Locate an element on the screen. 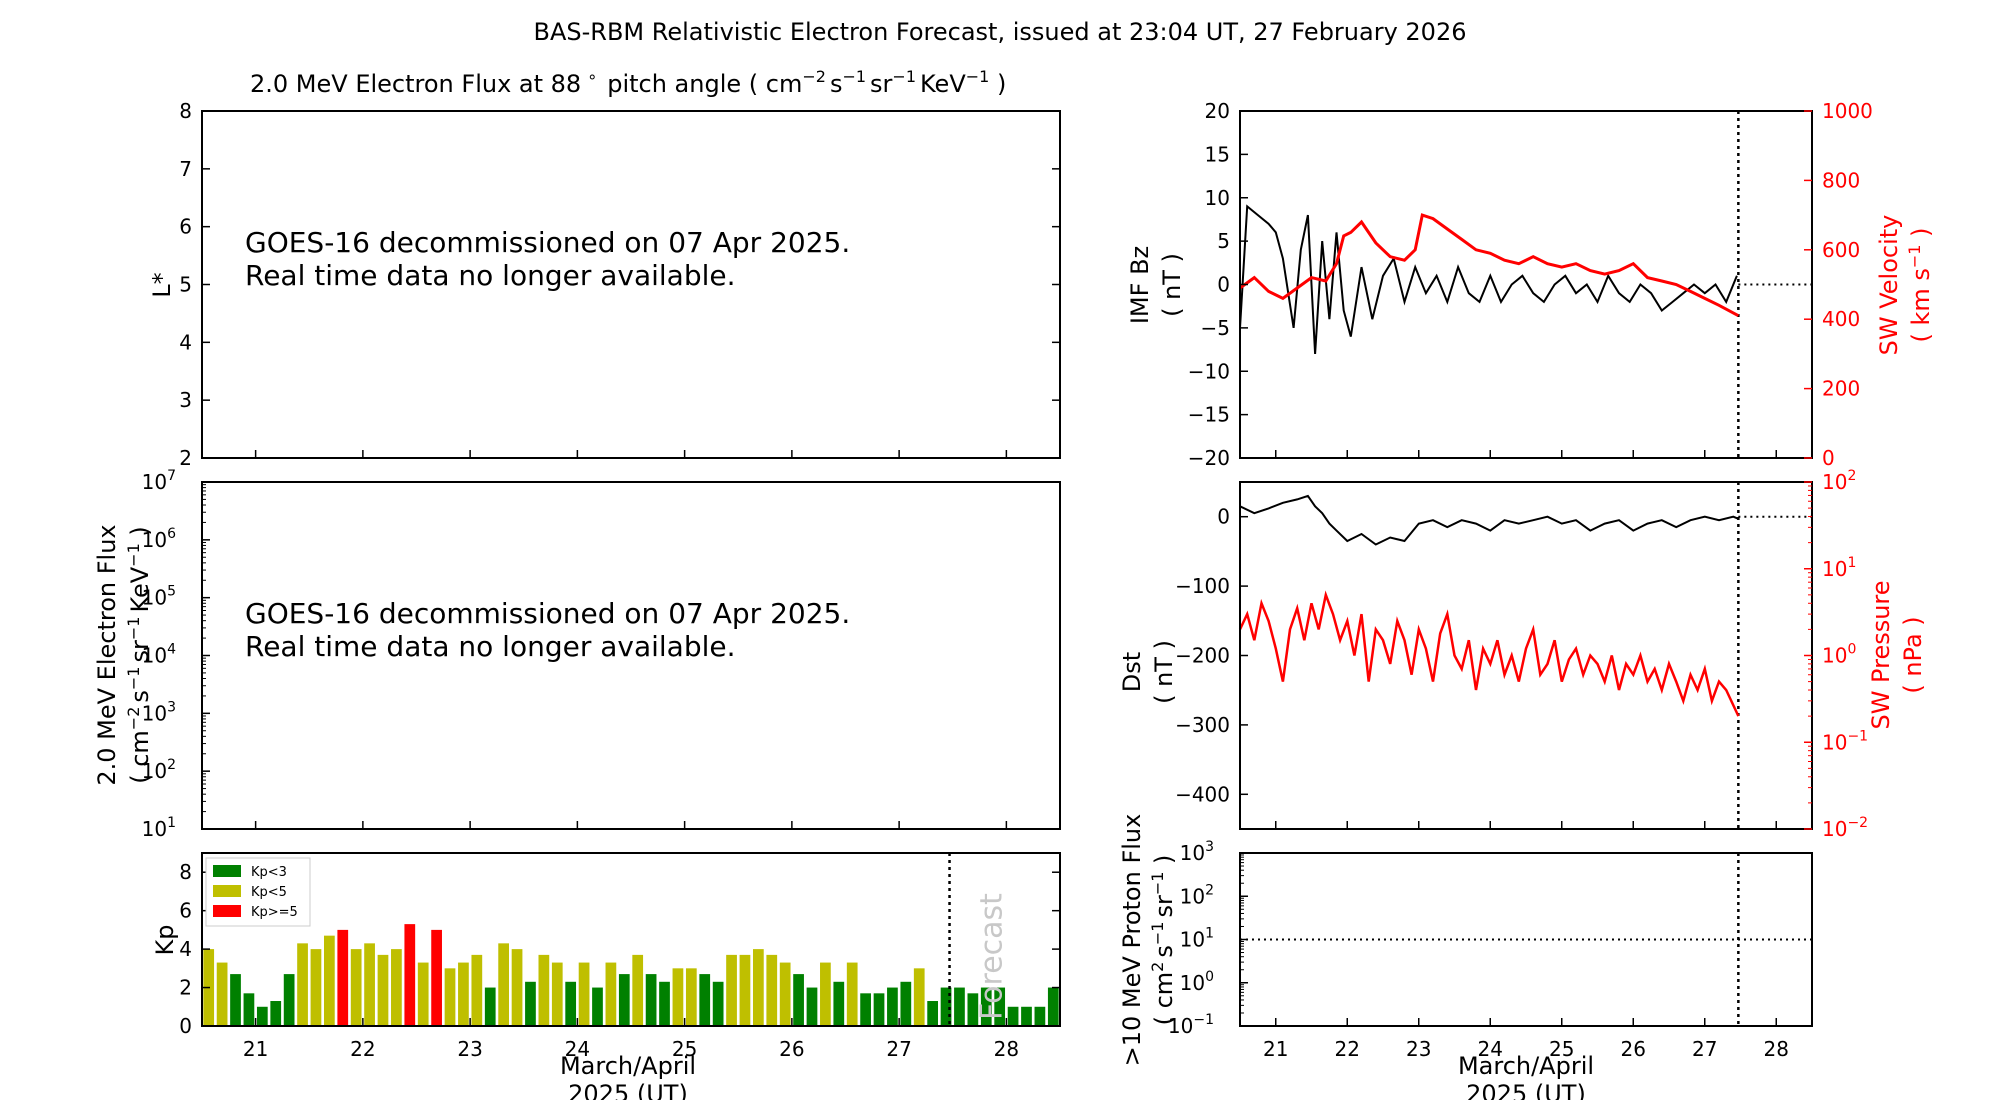  kp-y-tick-label: 4 is located at coordinates (185, 949).